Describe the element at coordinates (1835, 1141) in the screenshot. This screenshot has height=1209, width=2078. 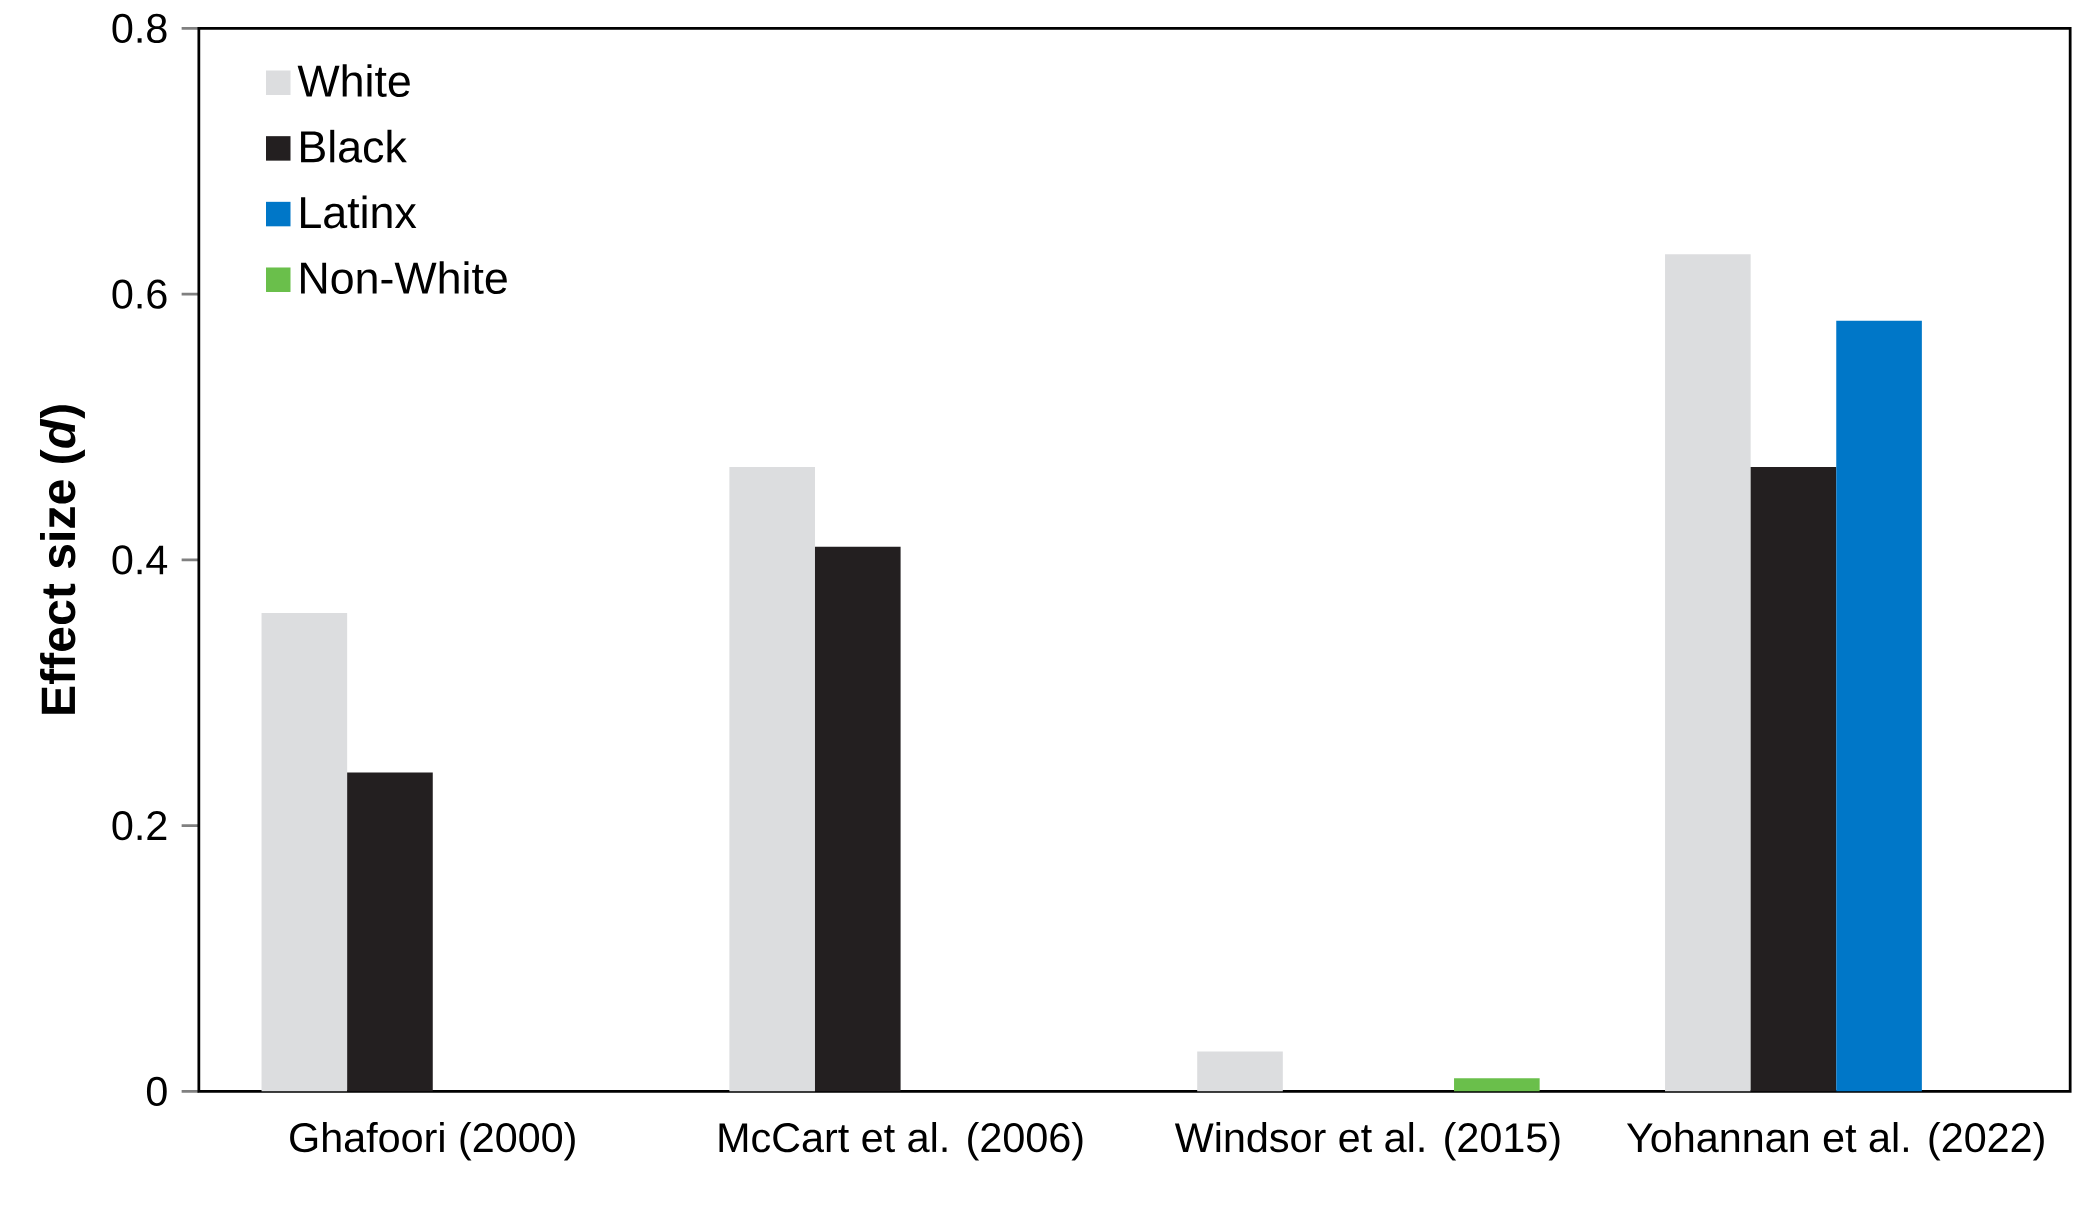
I see `x-tick-label: Yohannan et al. (2022)` at that location.